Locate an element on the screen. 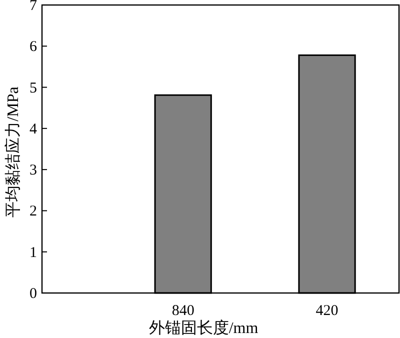 This screenshot has width=400, height=338. y-tick-label: 2 is located at coordinates (33, 212).